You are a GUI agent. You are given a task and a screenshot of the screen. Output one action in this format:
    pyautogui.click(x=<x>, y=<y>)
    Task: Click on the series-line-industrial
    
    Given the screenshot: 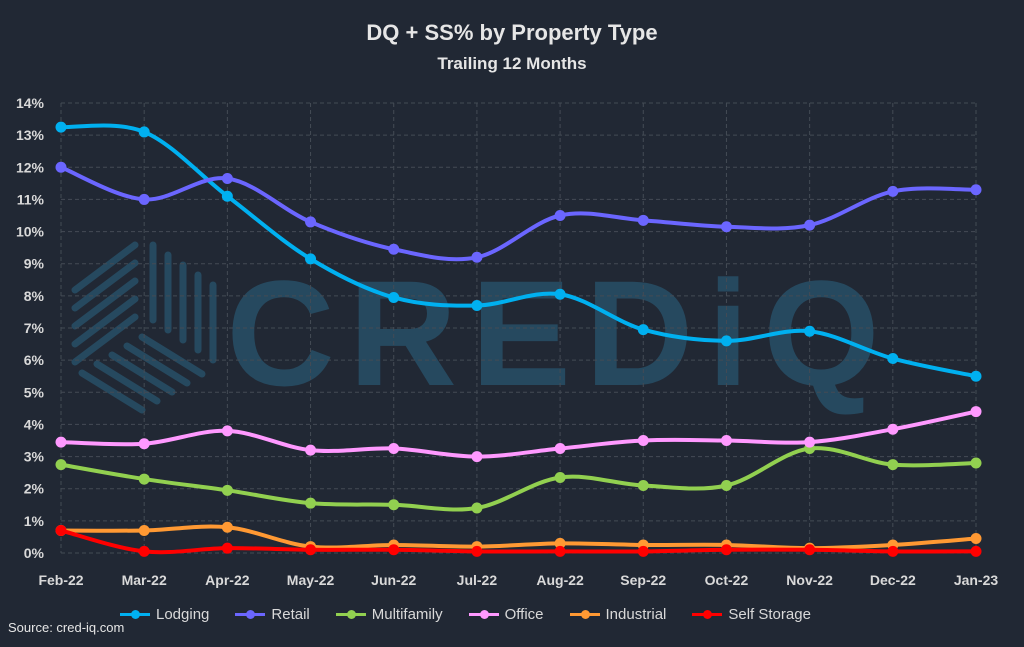 What is the action you would take?
    pyautogui.click(x=518, y=537)
    